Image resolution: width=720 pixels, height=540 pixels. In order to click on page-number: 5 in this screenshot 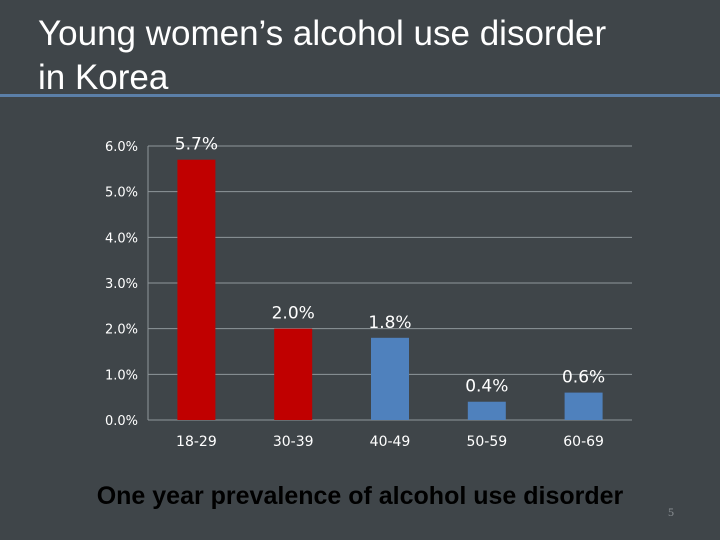, I will do `click(671, 512)`.